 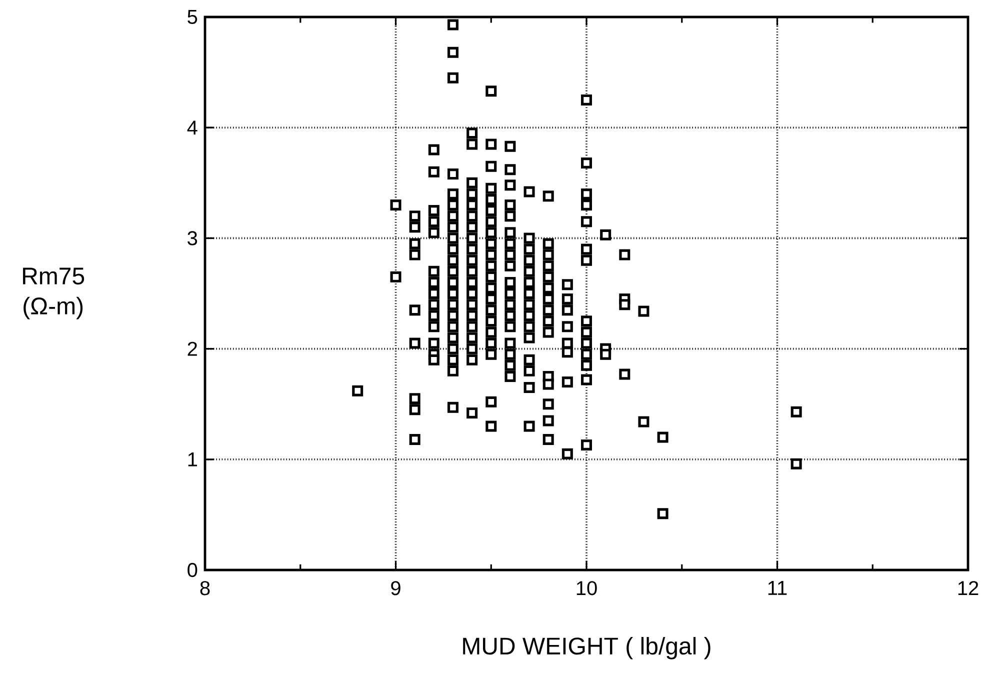 I want to click on y-tick-label: 1, so click(x=192, y=459).